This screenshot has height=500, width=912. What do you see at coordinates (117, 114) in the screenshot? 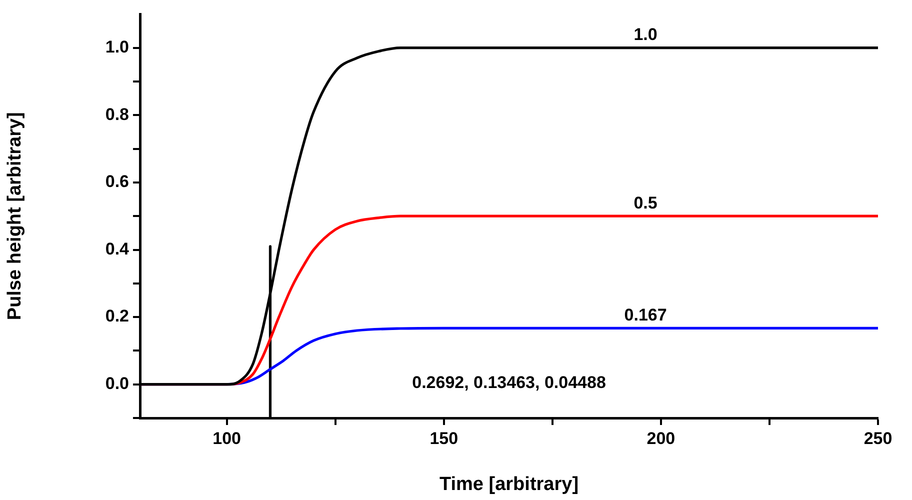
I see `y-tick-label: 0.8` at bounding box center [117, 114].